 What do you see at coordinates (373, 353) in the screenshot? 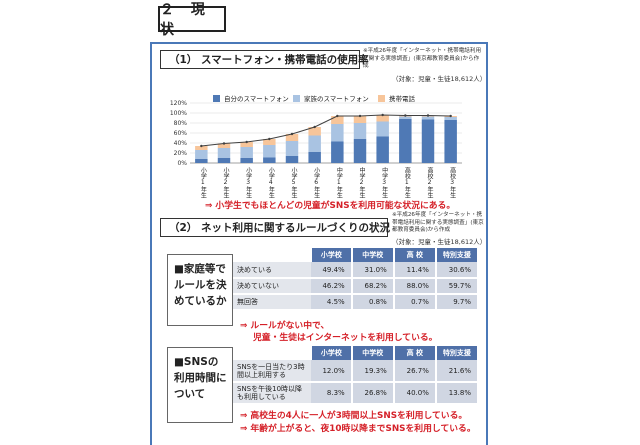
I see `sns-header-junior-high: 中学校` at bounding box center [373, 353].